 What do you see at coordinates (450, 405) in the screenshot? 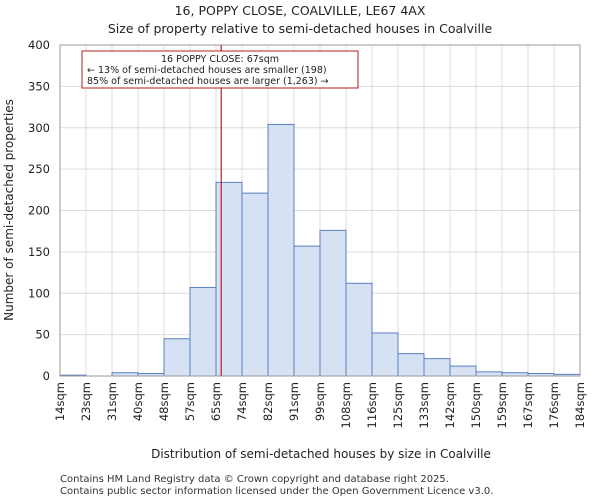
I see `x-tick-label: 142sqm` at bounding box center [450, 405].